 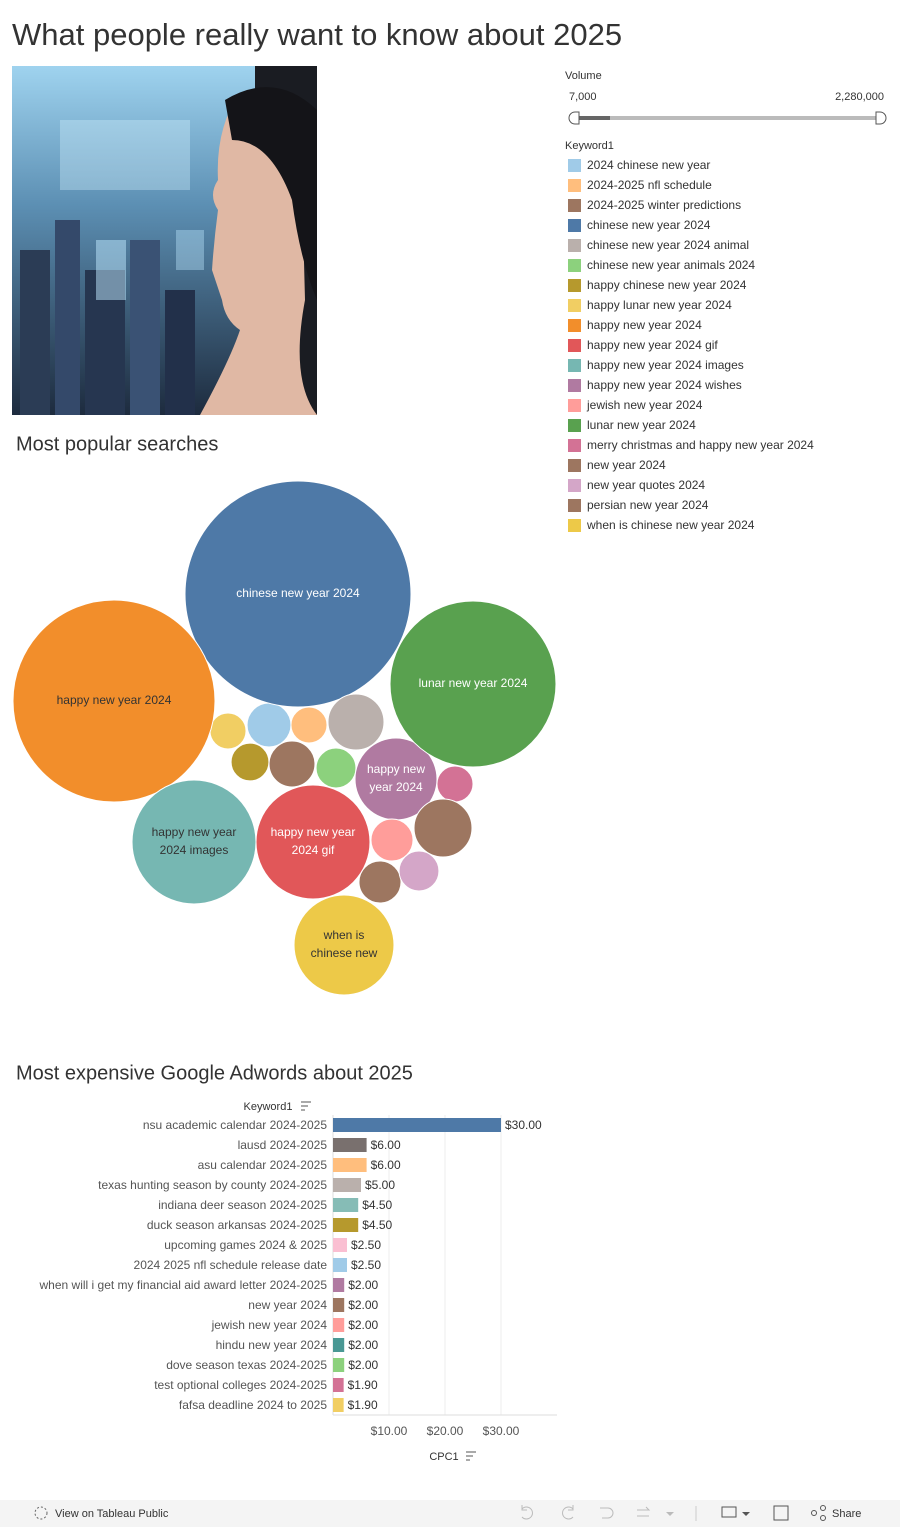 What do you see at coordinates (667, 285) in the screenshot?
I see `legend-entry: happy chinese new year 2024` at bounding box center [667, 285].